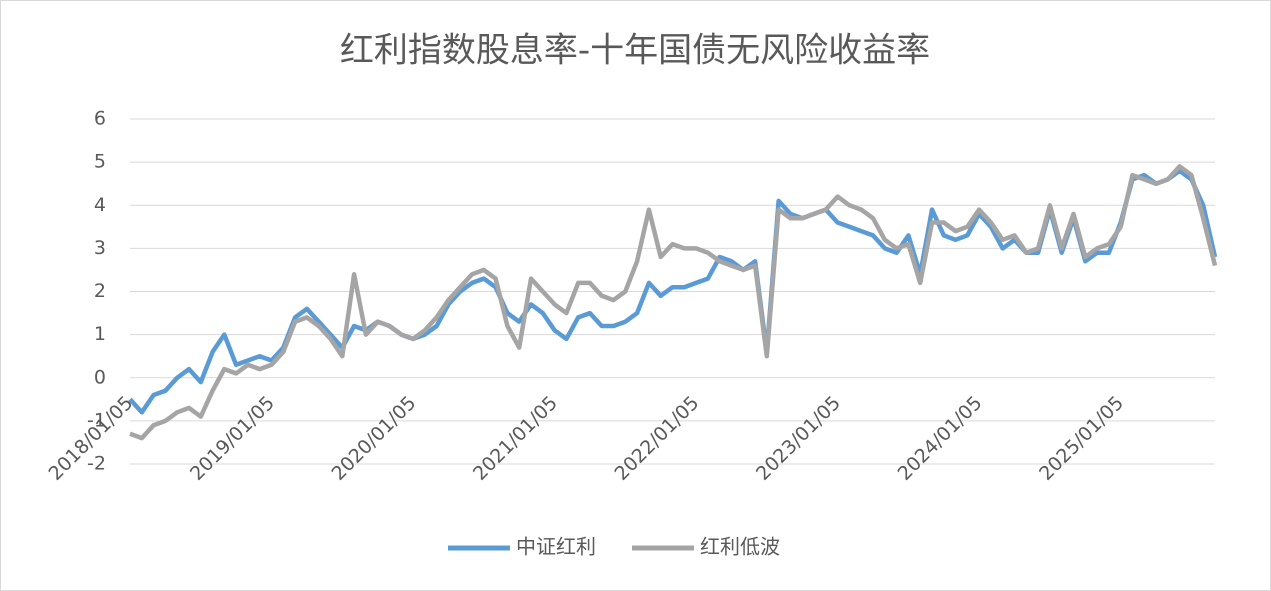 Image resolution: width=1271 pixels, height=591 pixels. What do you see at coordinates (100, 162) in the screenshot?
I see `y-tick-label: 5` at bounding box center [100, 162].